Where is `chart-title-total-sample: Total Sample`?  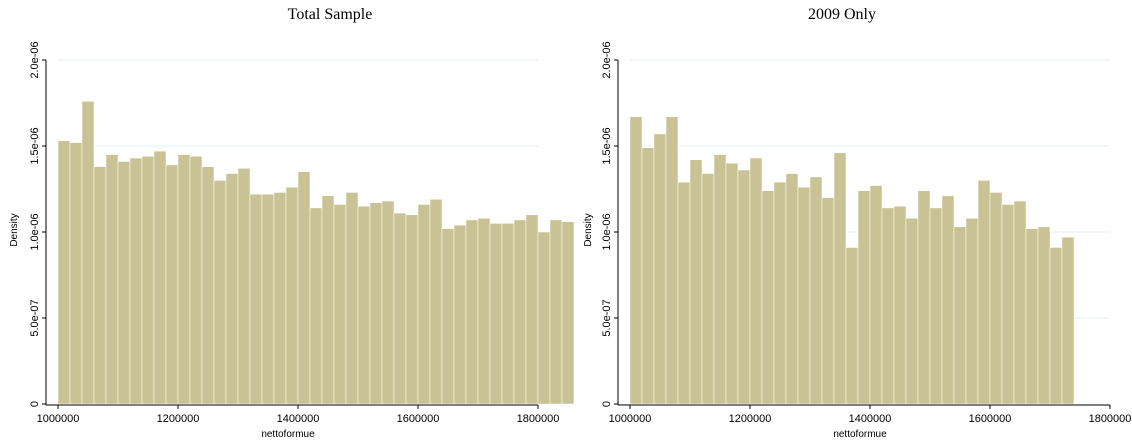 chart-title-total-sample: Total Sample is located at coordinates (330, 14).